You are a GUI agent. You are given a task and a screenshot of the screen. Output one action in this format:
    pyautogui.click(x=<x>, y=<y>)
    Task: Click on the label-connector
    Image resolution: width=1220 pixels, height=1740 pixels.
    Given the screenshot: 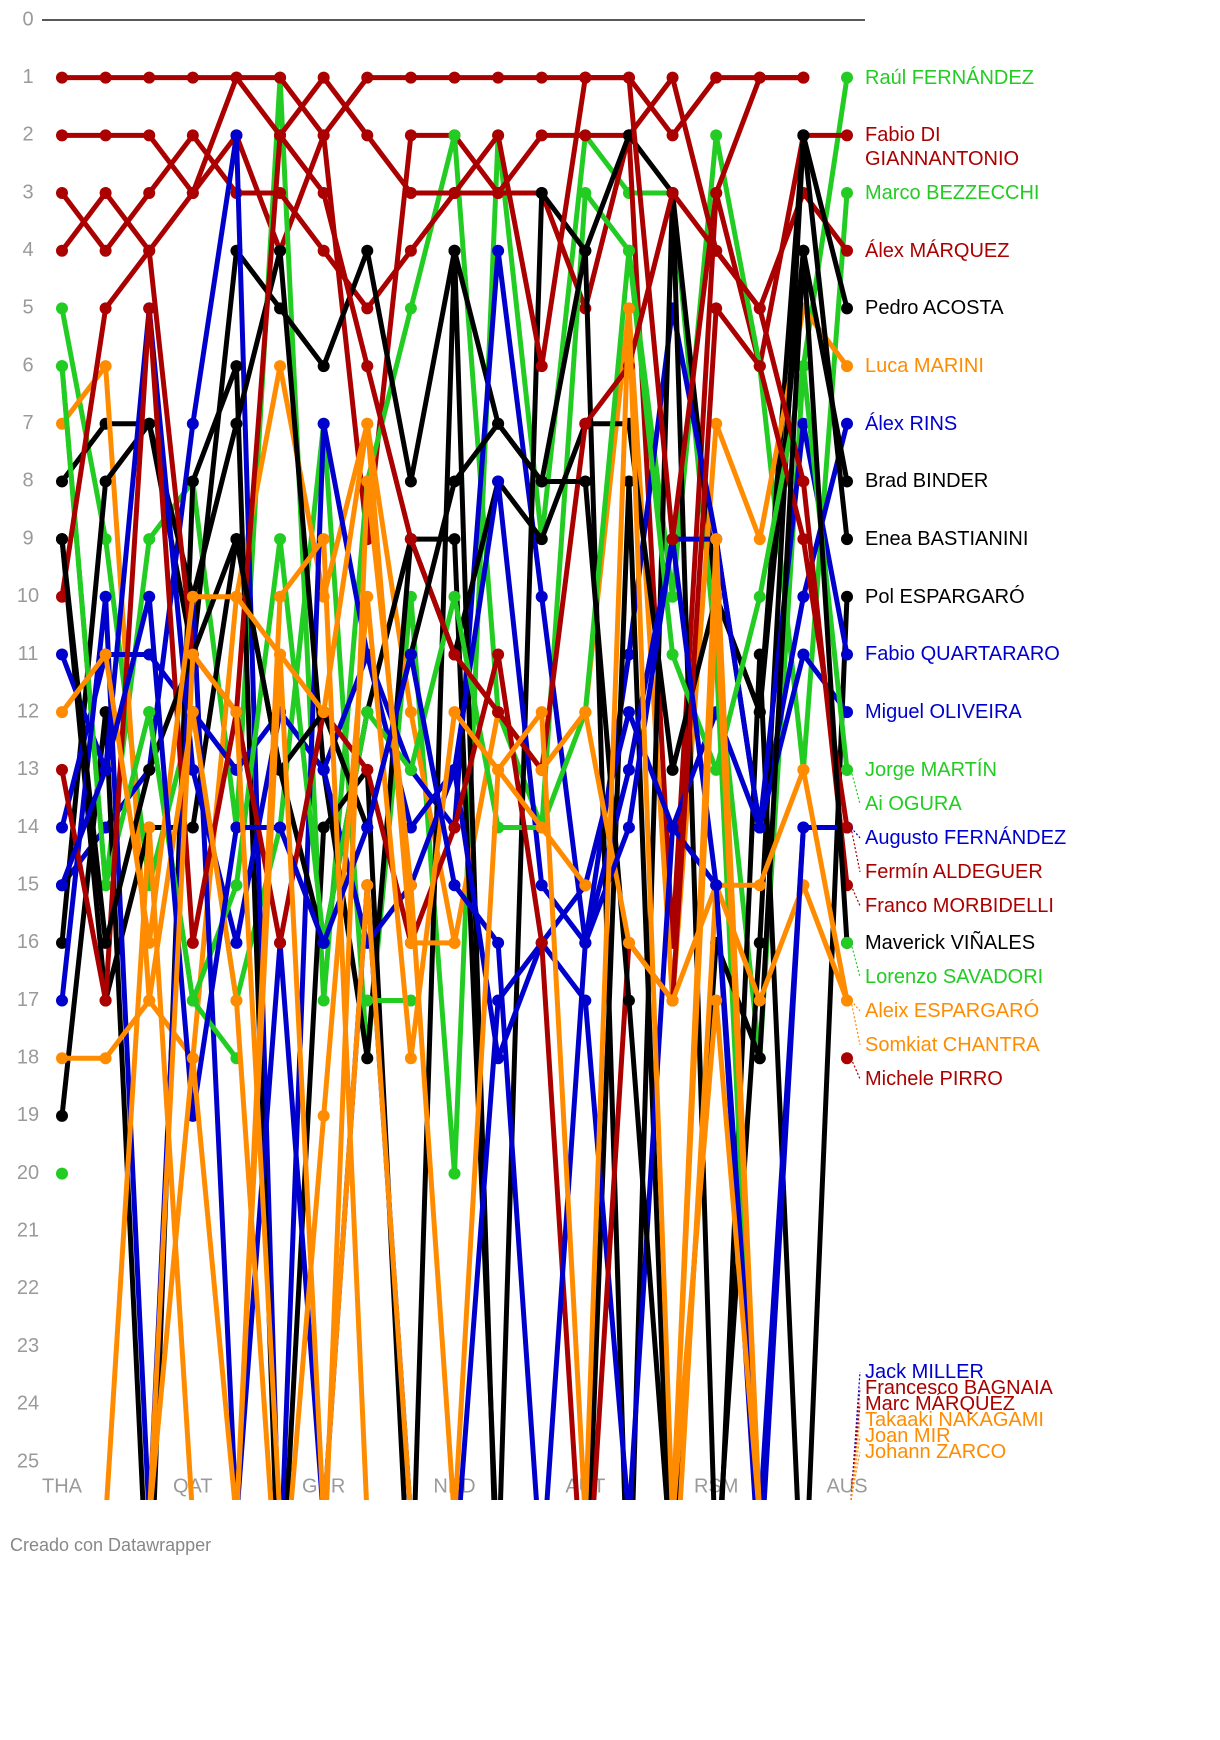 What is the action you would take?
    pyautogui.click(x=855, y=1022)
    